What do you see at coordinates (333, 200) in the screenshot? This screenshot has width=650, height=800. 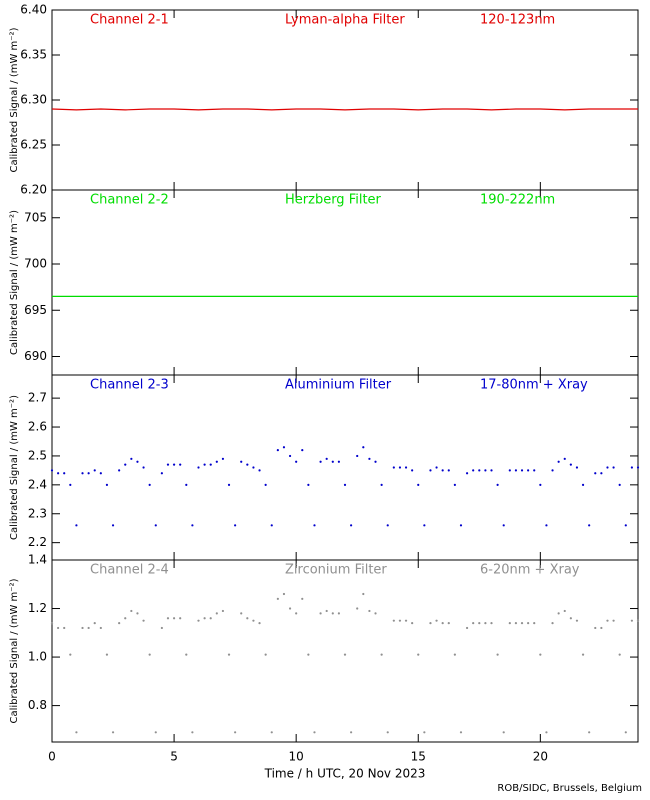 I see `filter-title: Herzberg Filter` at bounding box center [333, 200].